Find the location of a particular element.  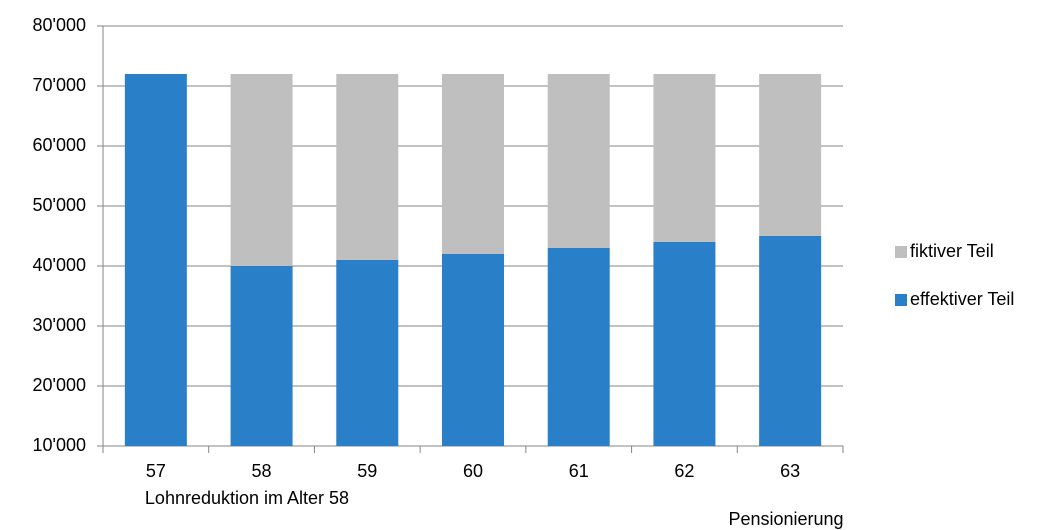

x-tick-label: 61 is located at coordinates (579, 471).